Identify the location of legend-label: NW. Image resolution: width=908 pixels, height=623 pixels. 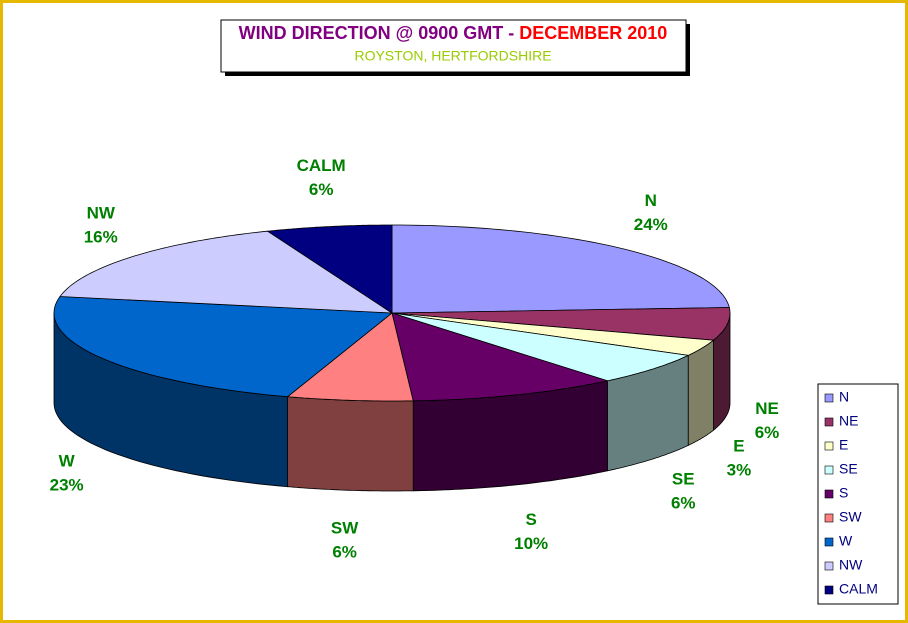
(851, 565).